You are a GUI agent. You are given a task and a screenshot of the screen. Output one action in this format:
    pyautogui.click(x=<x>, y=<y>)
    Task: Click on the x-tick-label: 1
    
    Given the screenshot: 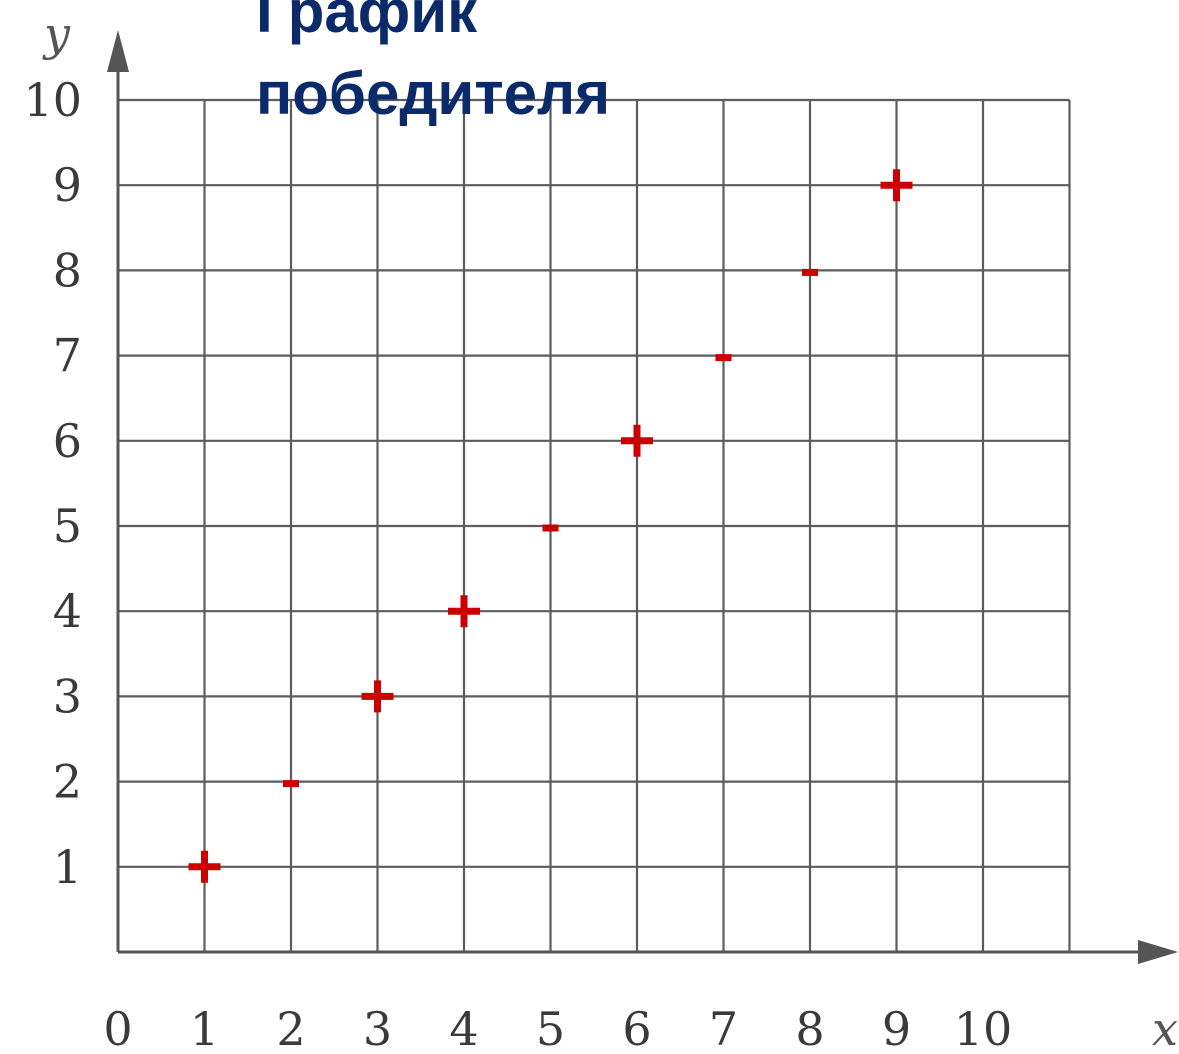 What is the action you would take?
    pyautogui.click(x=204, y=1028)
    